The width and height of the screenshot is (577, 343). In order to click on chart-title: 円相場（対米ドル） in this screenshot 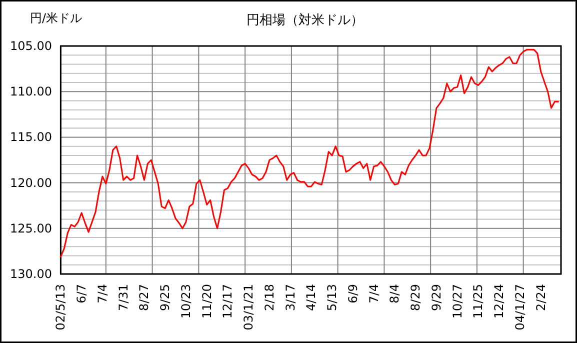, I will do `click(305, 20)`.